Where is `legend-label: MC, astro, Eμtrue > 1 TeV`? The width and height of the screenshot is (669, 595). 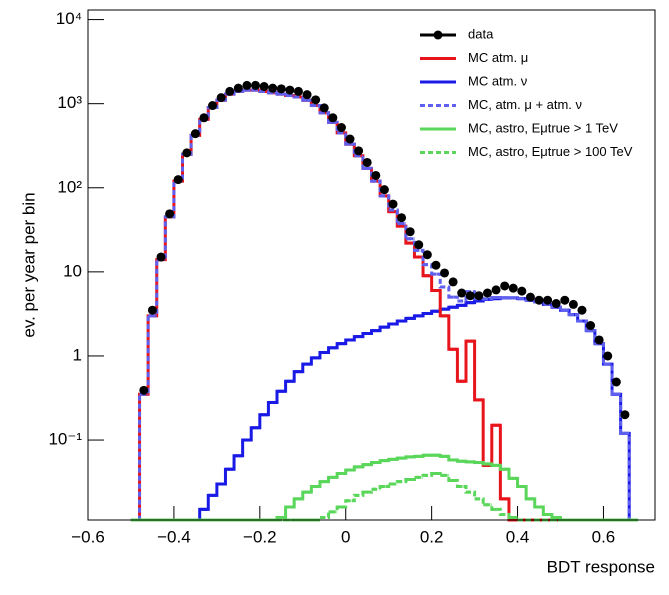
legend-label: MC, astro, Eμtrue > 1 TeV is located at coordinates (543, 127).